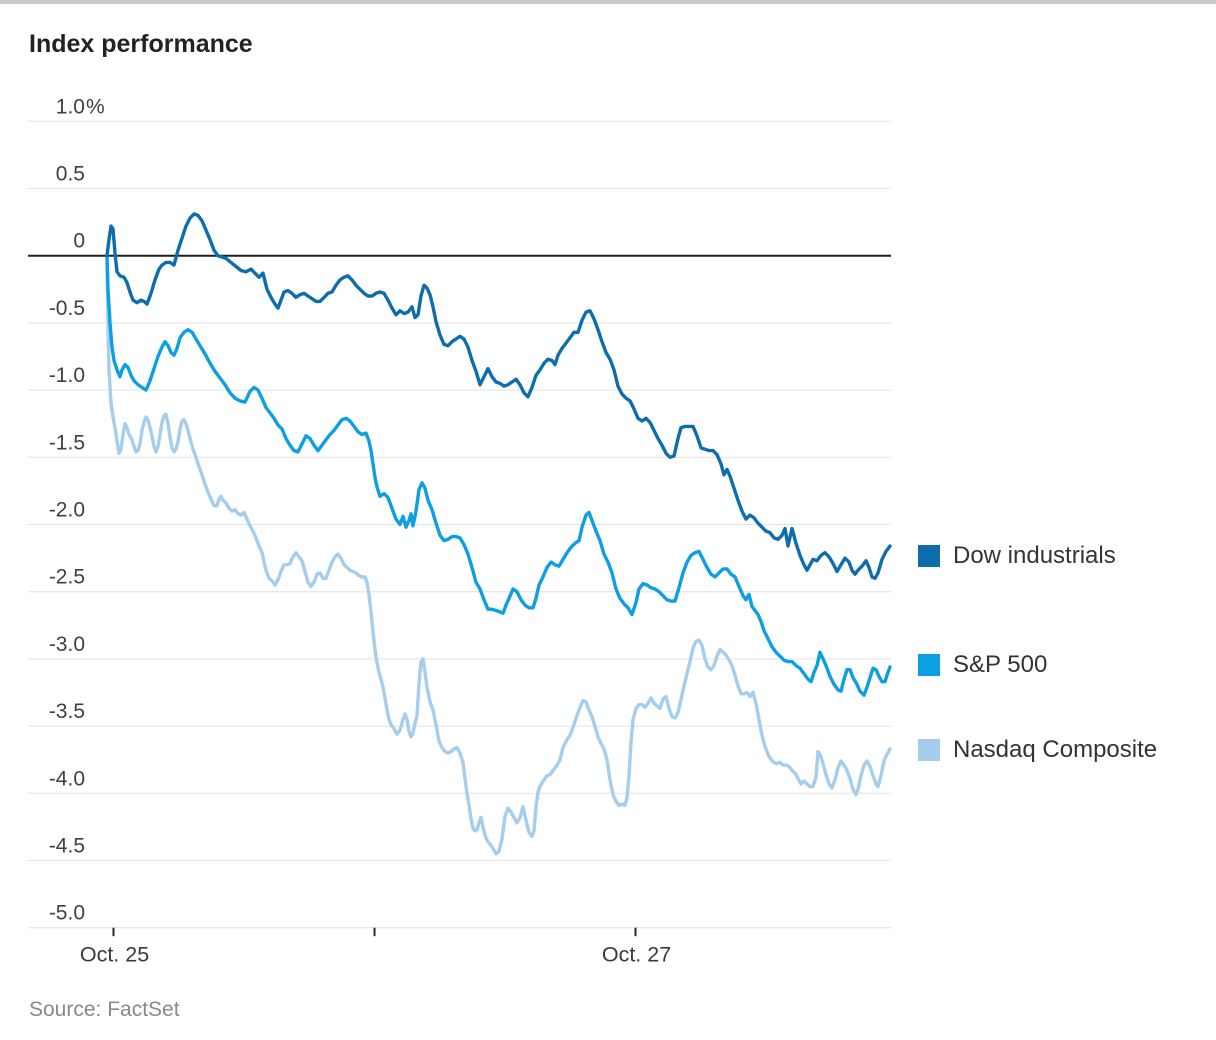 The height and width of the screenshot is (1040, 1216). Describe the element at coordinates (67, 577) in the screenshot. I see `y-axis-tick-label: -2.5` at that location.